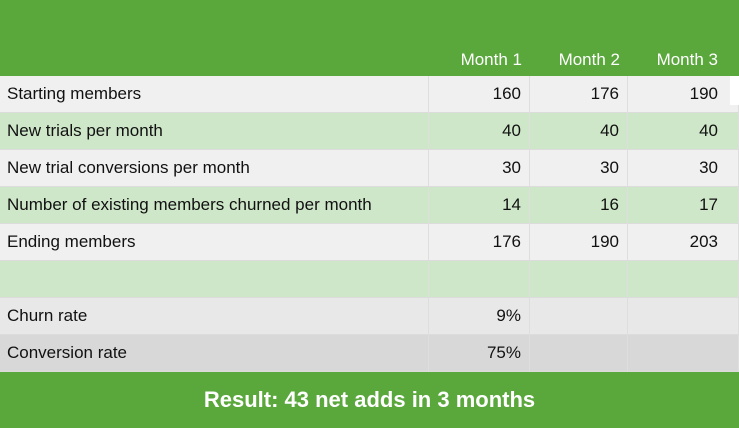 This screenshot has height=428, width=739. What do you see at coordinates (579, 131) in the screenshot?
I see `cell-month-2: 40` at bounding box center [579, 131].